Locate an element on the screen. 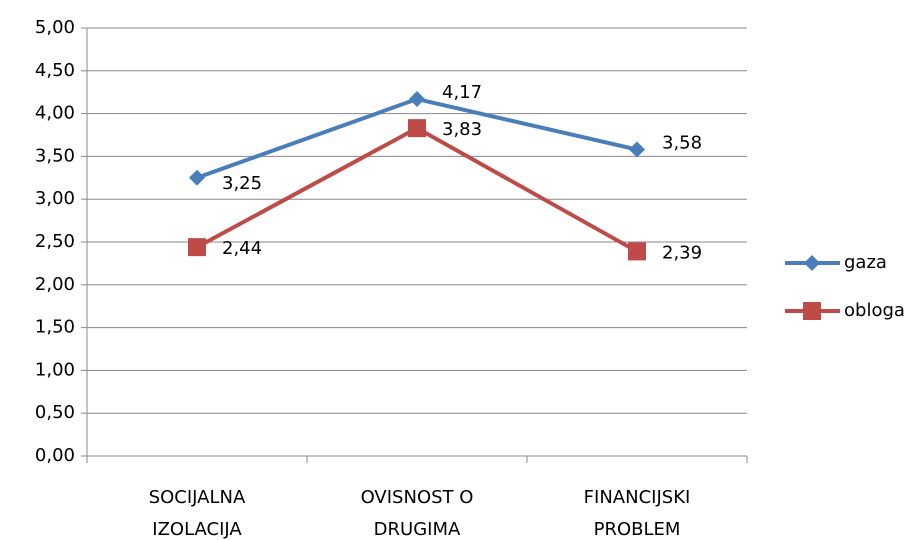 This screenshot has height=540, width=920. x-tick-label: FINANCIJSKI PROBLEM is located at coordinates (637, 513).